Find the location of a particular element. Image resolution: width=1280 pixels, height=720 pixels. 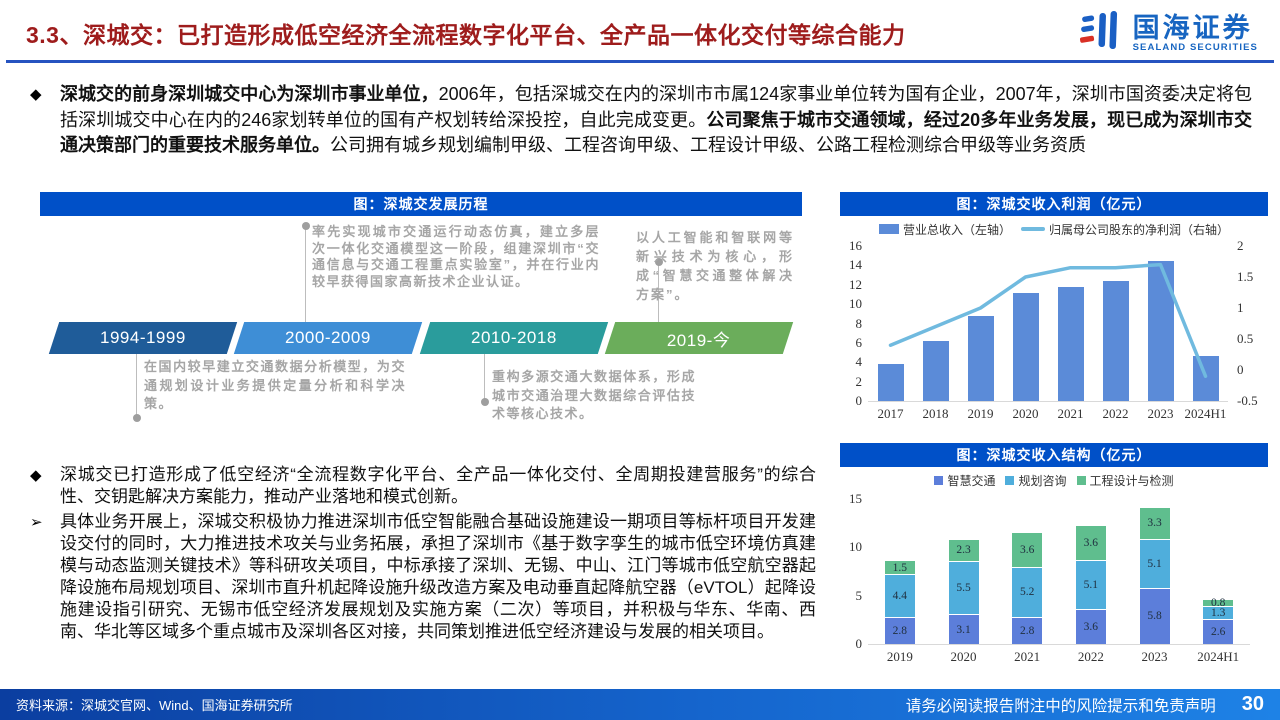

legend-label: 智慧交通 is located at coordinates (971, 480).